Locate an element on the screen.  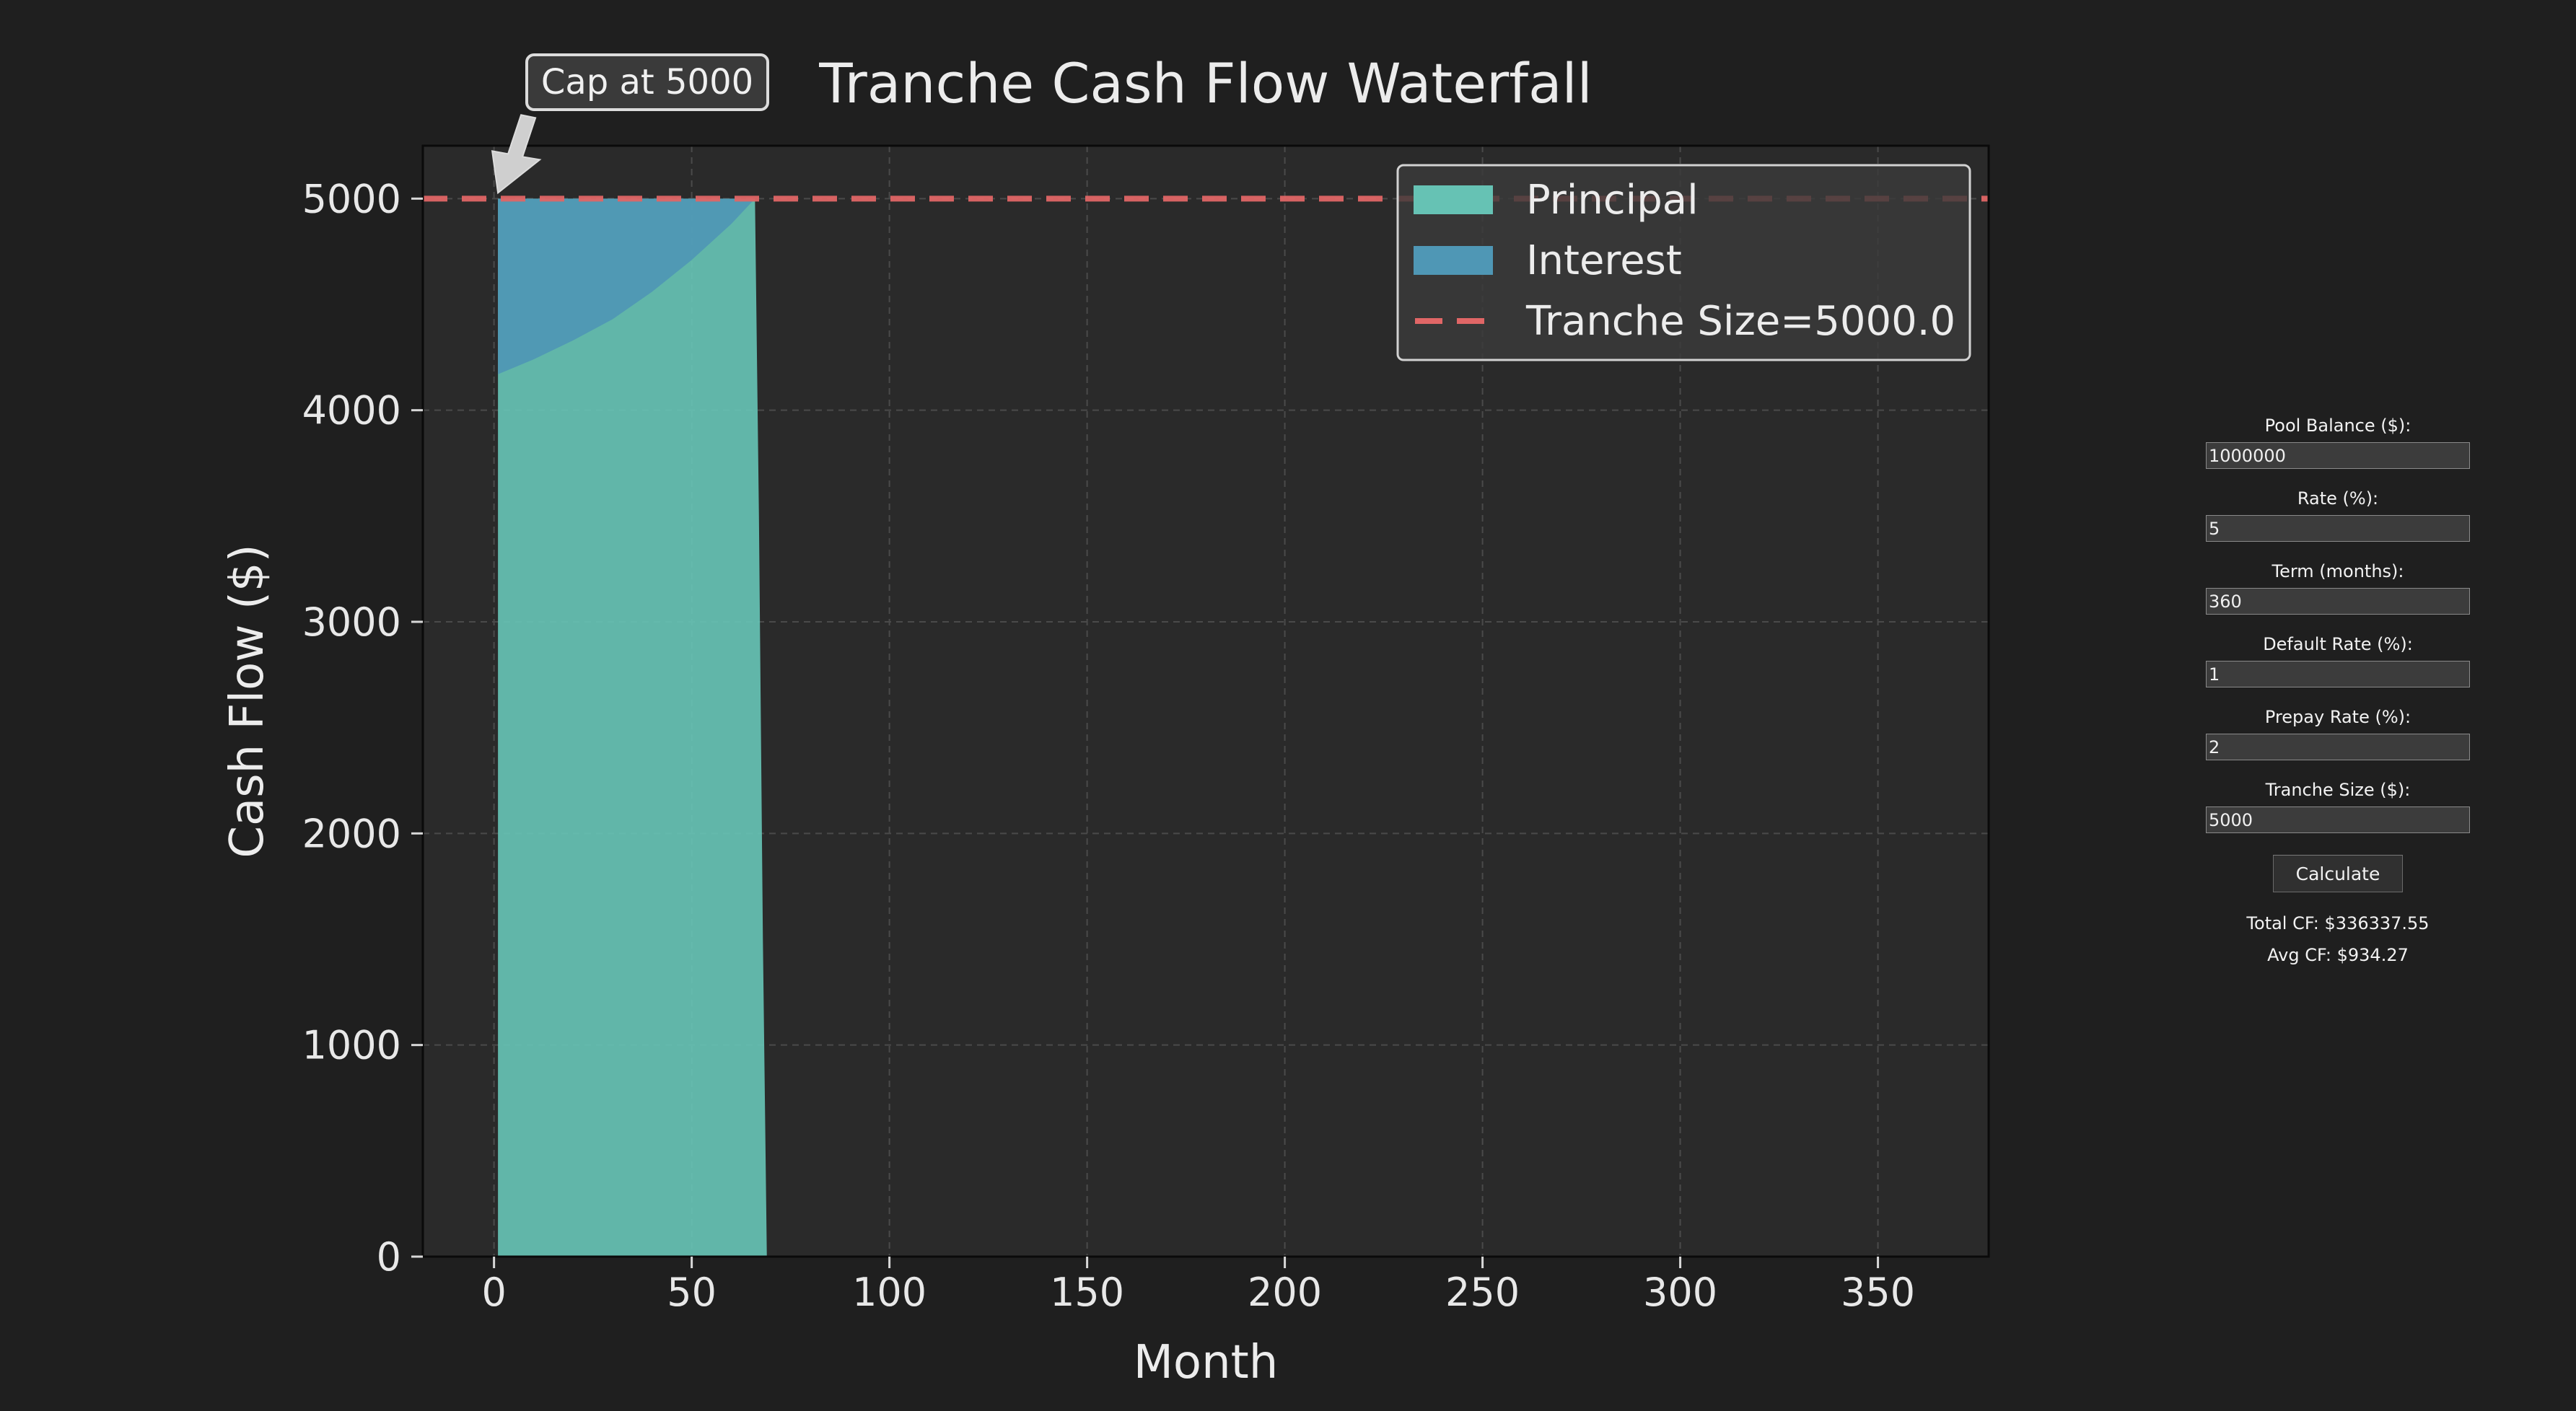
pool-balance-field: Pool Balance ($): is located at coordinates (2337, 442).